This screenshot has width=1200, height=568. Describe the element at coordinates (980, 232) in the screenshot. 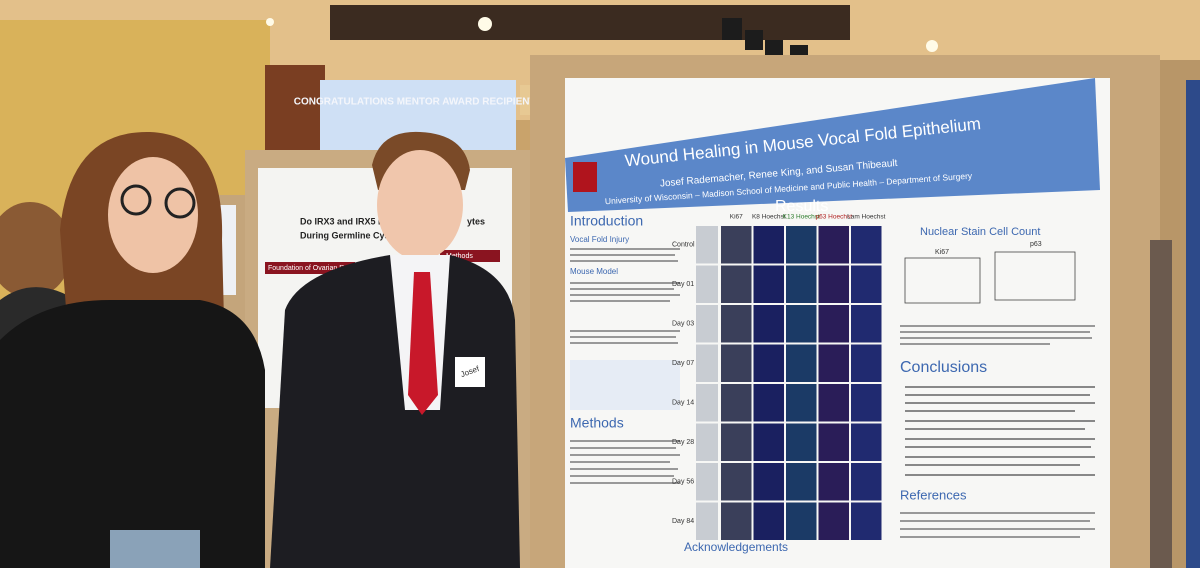

I see `section-heading: Nuclear Stain Cell Count` at that location.